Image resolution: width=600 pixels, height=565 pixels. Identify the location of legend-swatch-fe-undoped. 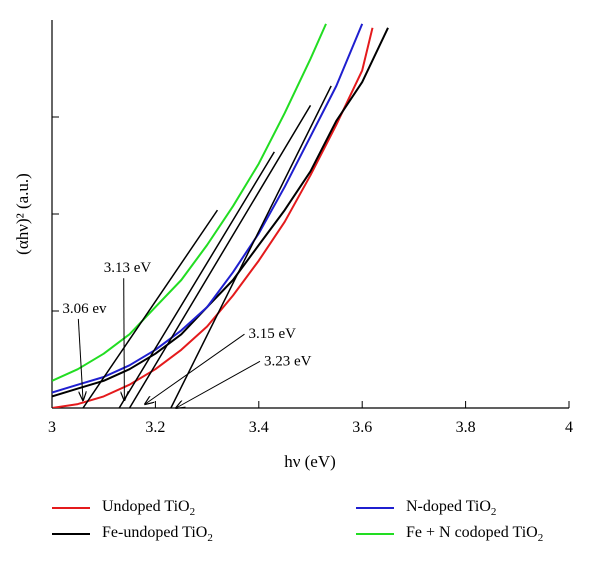
(71, 534).